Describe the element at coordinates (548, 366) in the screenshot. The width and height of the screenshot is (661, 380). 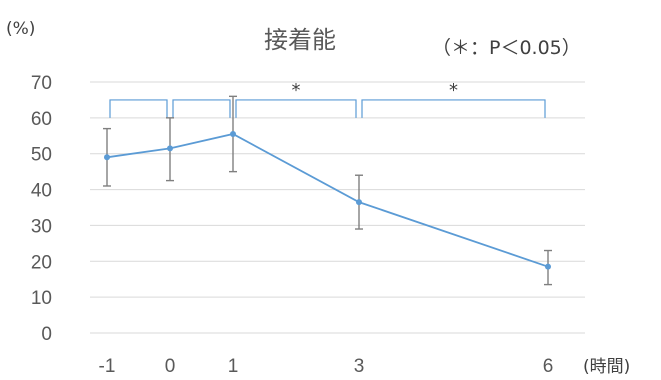
I see `x-tick-label-6: 6` at that location.